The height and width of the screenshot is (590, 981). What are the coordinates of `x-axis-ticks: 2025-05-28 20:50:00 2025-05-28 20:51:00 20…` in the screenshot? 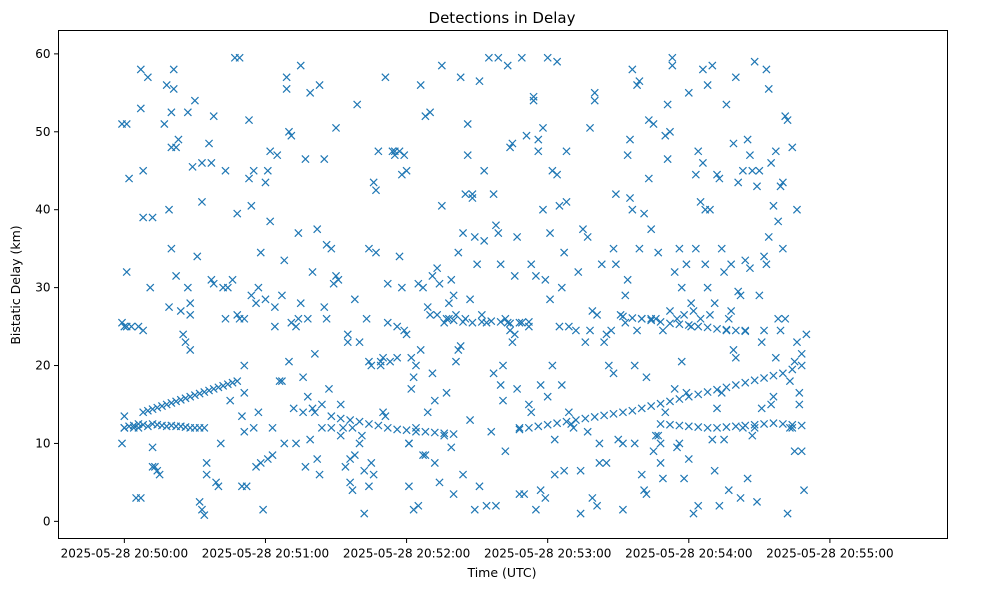 It's located at (477, 549).